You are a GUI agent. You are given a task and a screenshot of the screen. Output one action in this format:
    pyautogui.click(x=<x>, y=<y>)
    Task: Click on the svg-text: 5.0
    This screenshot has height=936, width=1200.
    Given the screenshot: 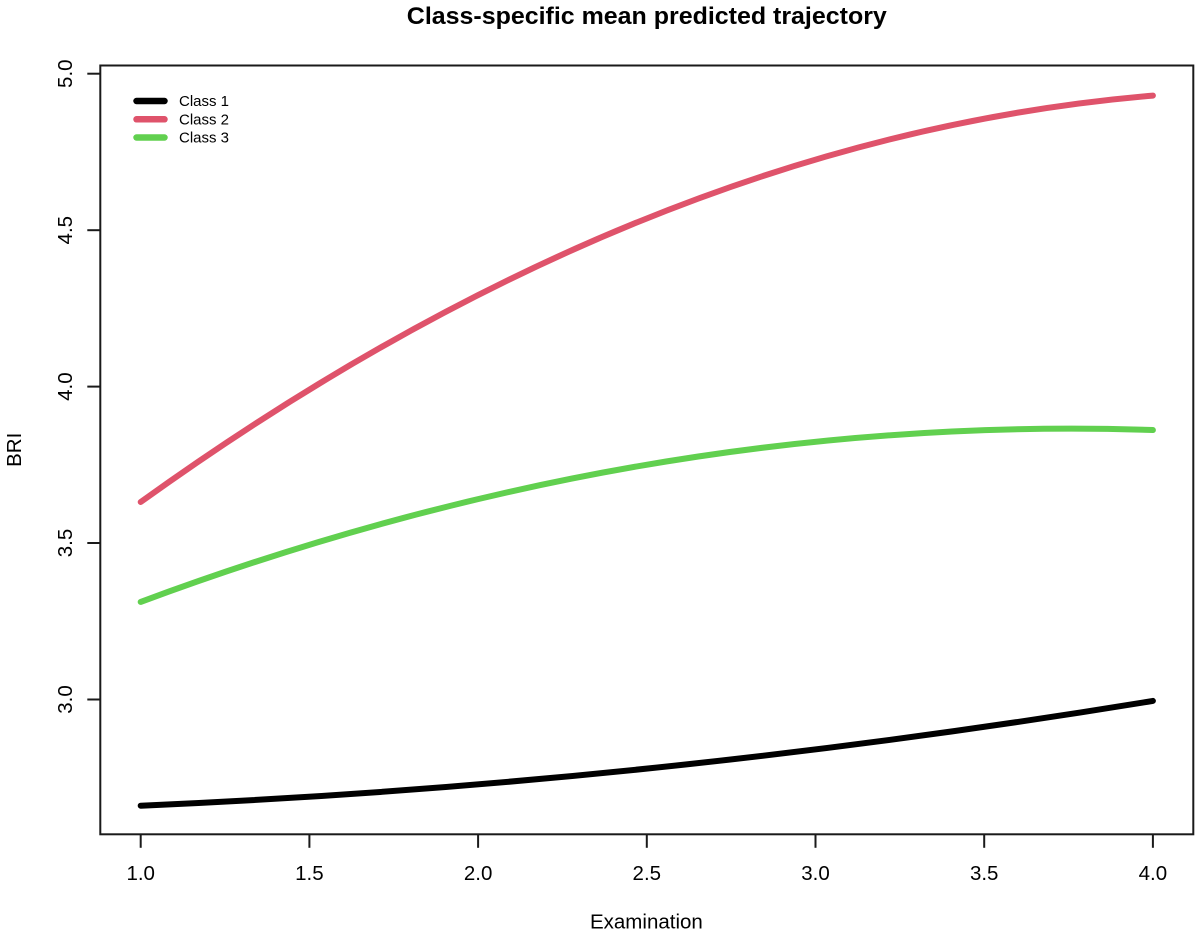 What is the action you would take?
    pyautogui.click(x=65, y=73)
    